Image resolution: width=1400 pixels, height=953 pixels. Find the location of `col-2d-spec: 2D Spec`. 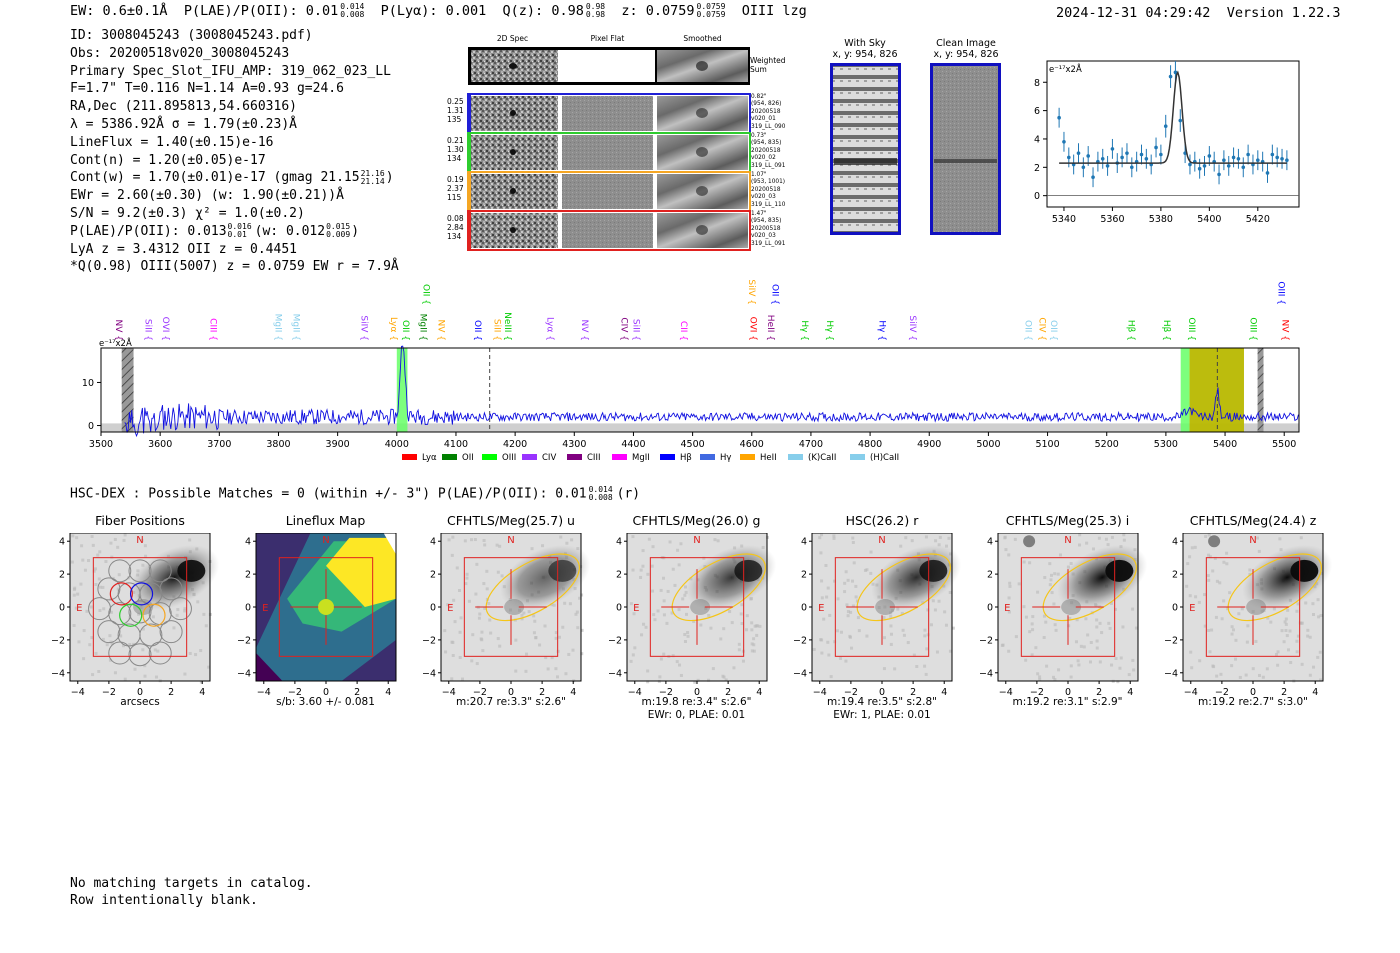

col-2d-spec: 2D Spec is located at coordinates (512, 38).